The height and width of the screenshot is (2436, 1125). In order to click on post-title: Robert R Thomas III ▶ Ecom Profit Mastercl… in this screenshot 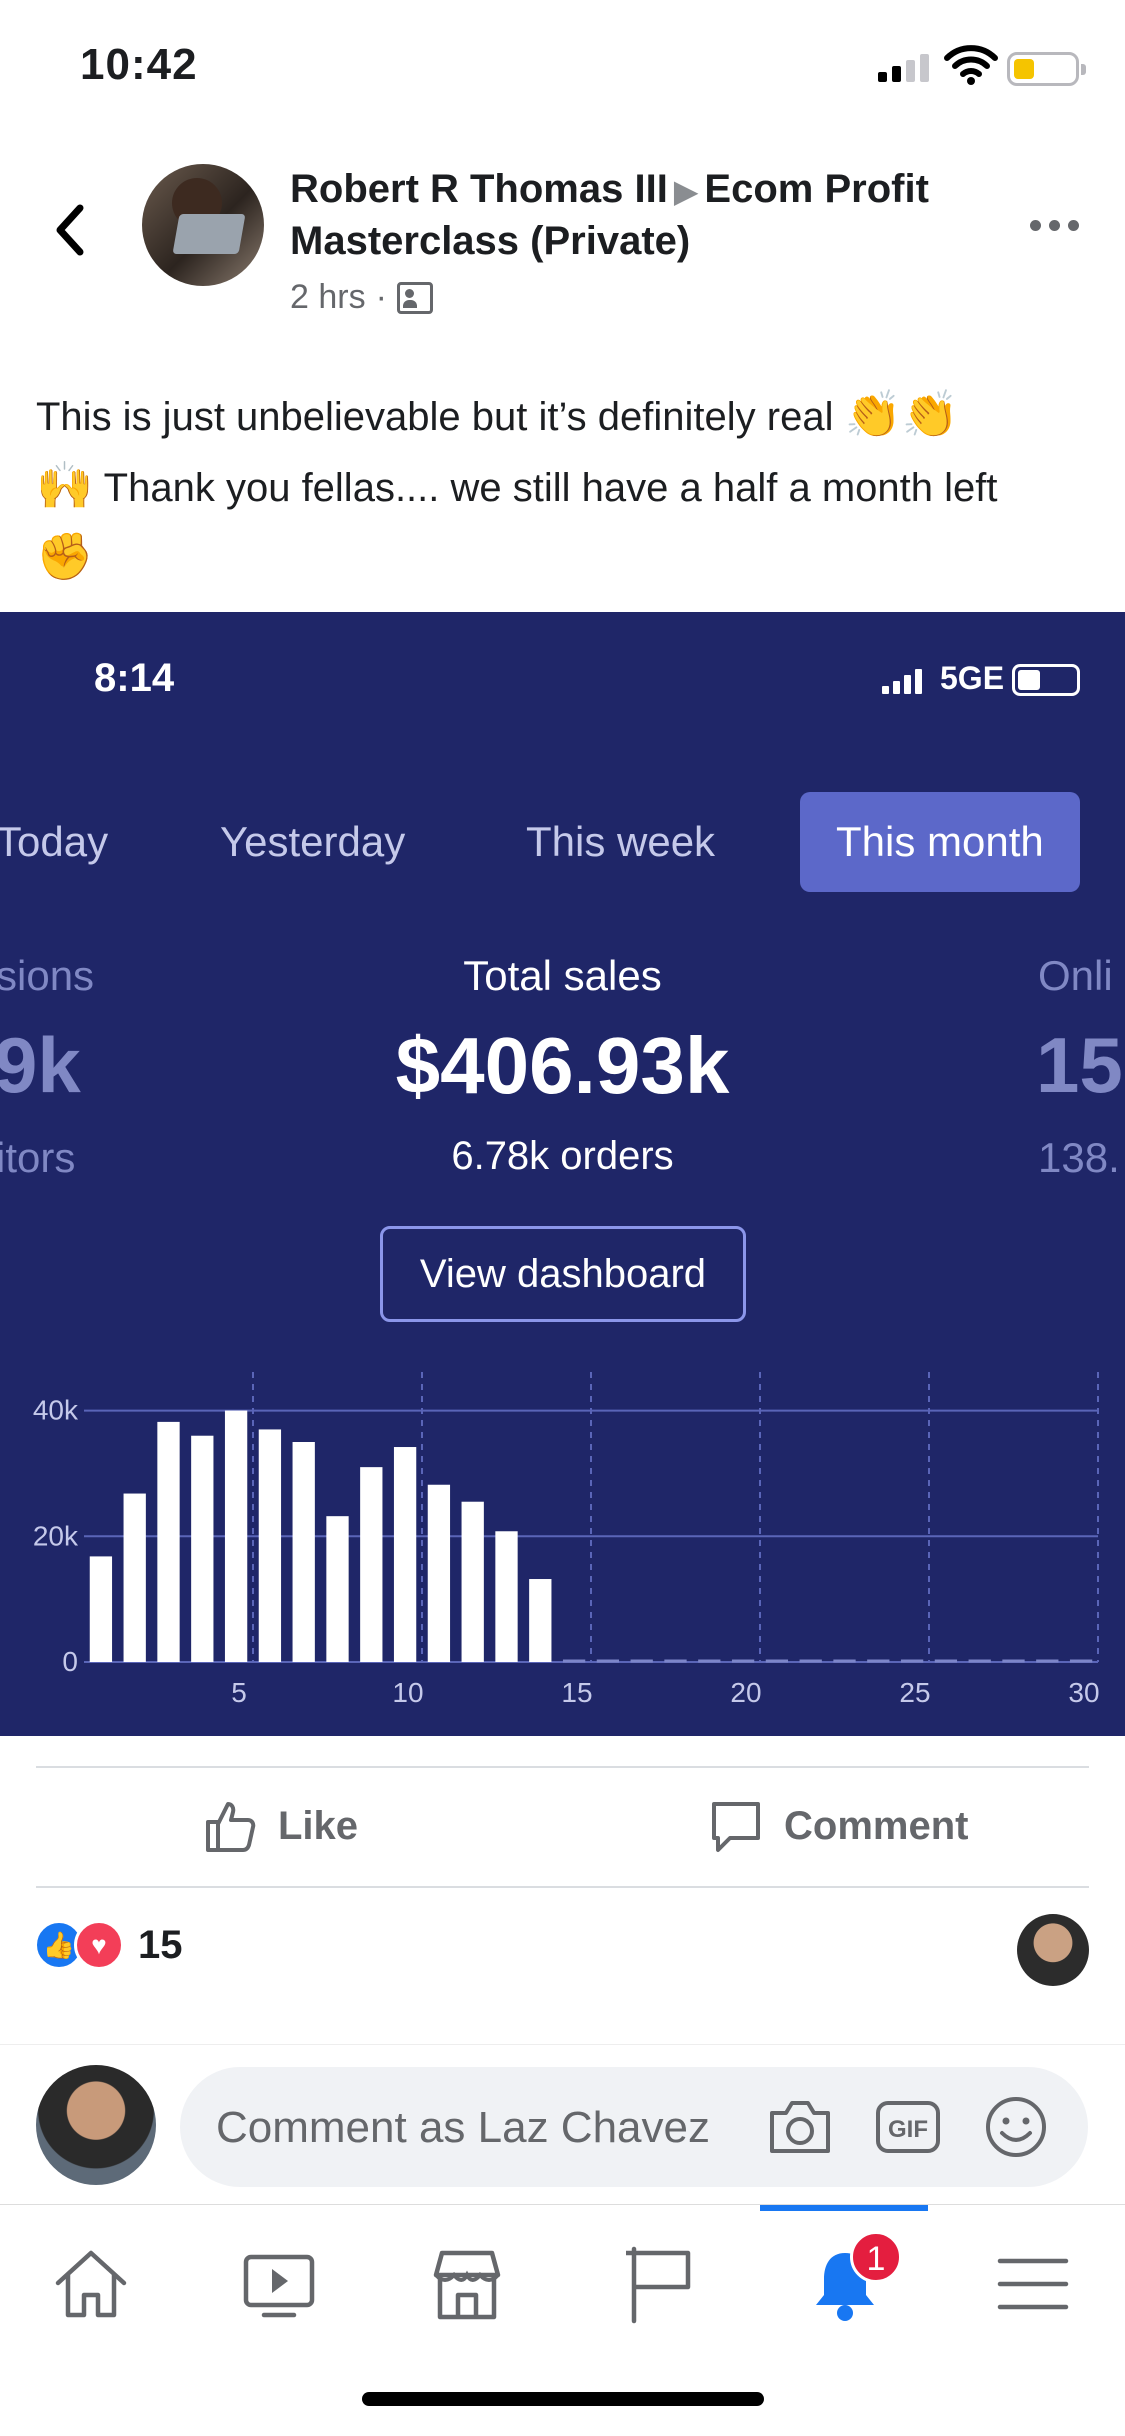, I will do `click(650, 215)`.